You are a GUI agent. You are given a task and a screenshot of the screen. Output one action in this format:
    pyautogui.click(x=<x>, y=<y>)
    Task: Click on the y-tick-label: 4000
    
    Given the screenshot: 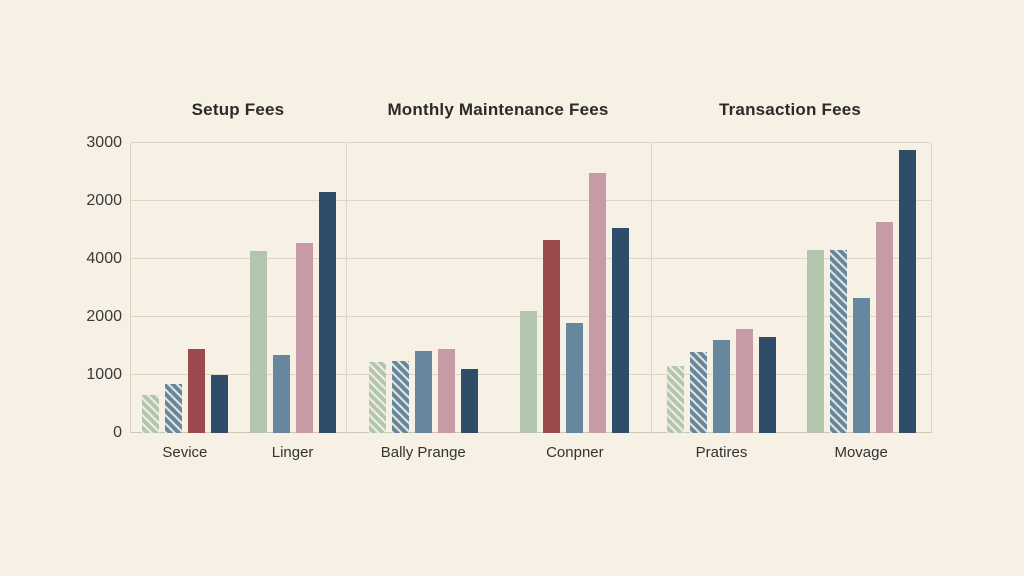 What is the action you would take?
    pyautogui.click(x=104, y=258)
    